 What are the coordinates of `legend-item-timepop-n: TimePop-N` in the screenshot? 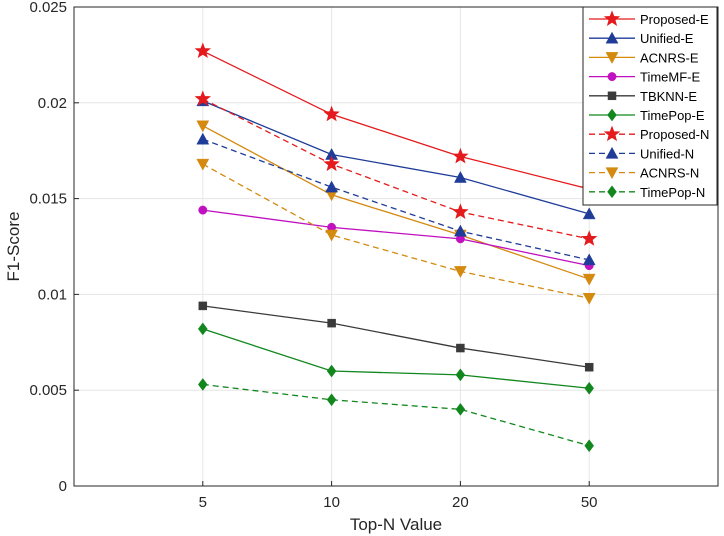 It's located at (647, 192).